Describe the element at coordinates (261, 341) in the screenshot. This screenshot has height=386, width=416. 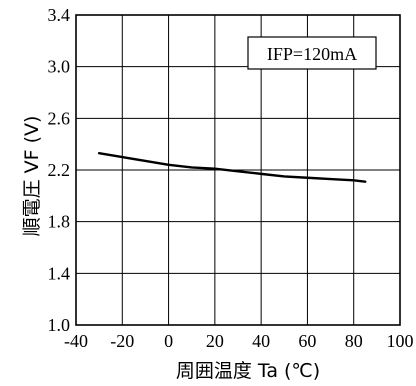
I see `x-tick-label: 40` at that location.